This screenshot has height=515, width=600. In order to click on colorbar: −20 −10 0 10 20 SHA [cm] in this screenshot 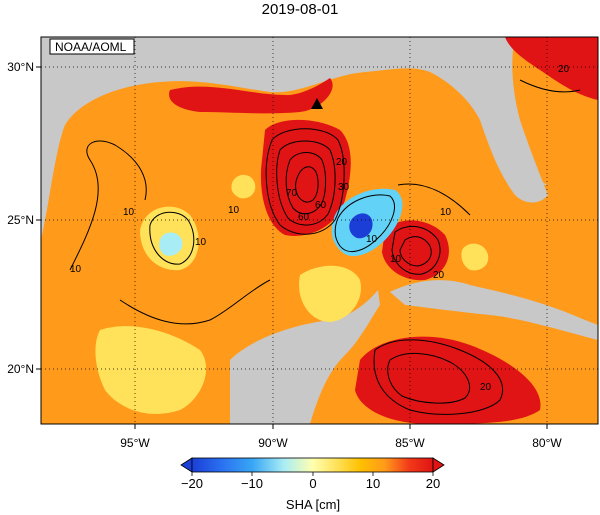, I will do `click(312, 484)`.